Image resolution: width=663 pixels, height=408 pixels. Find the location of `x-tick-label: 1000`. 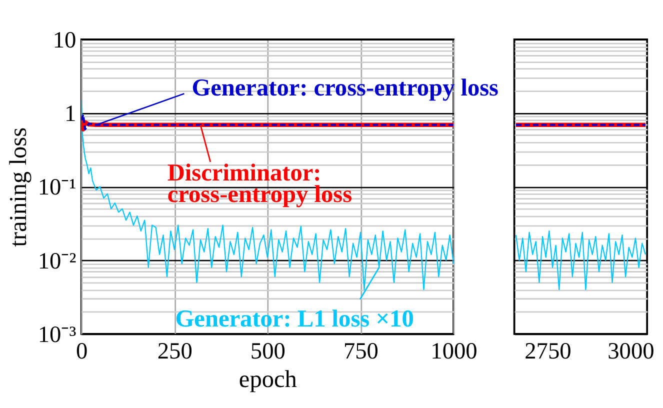

x-tick-label: 1000 is located at coordinates (454, 351).